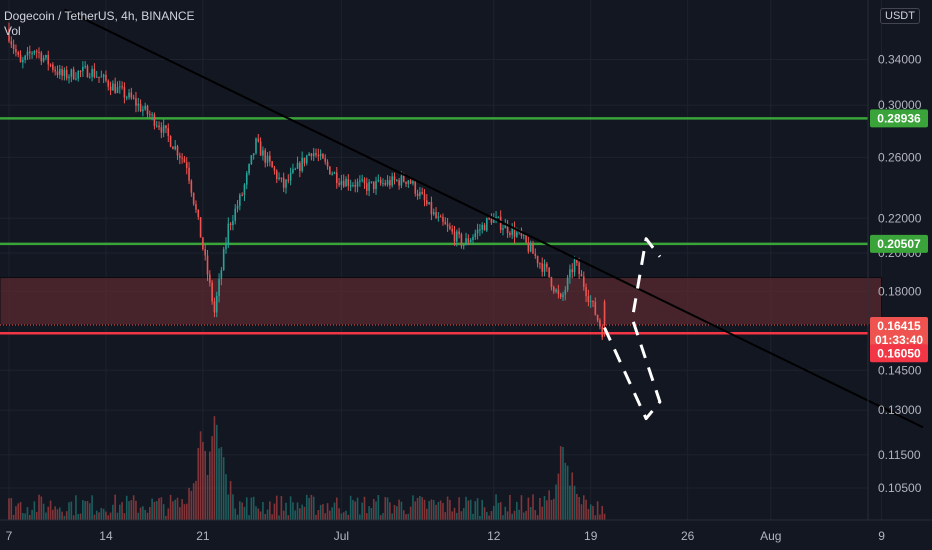 This screenshot has height=550, width=932. I want to click on volume-legend: Vol, so click(12, 31).